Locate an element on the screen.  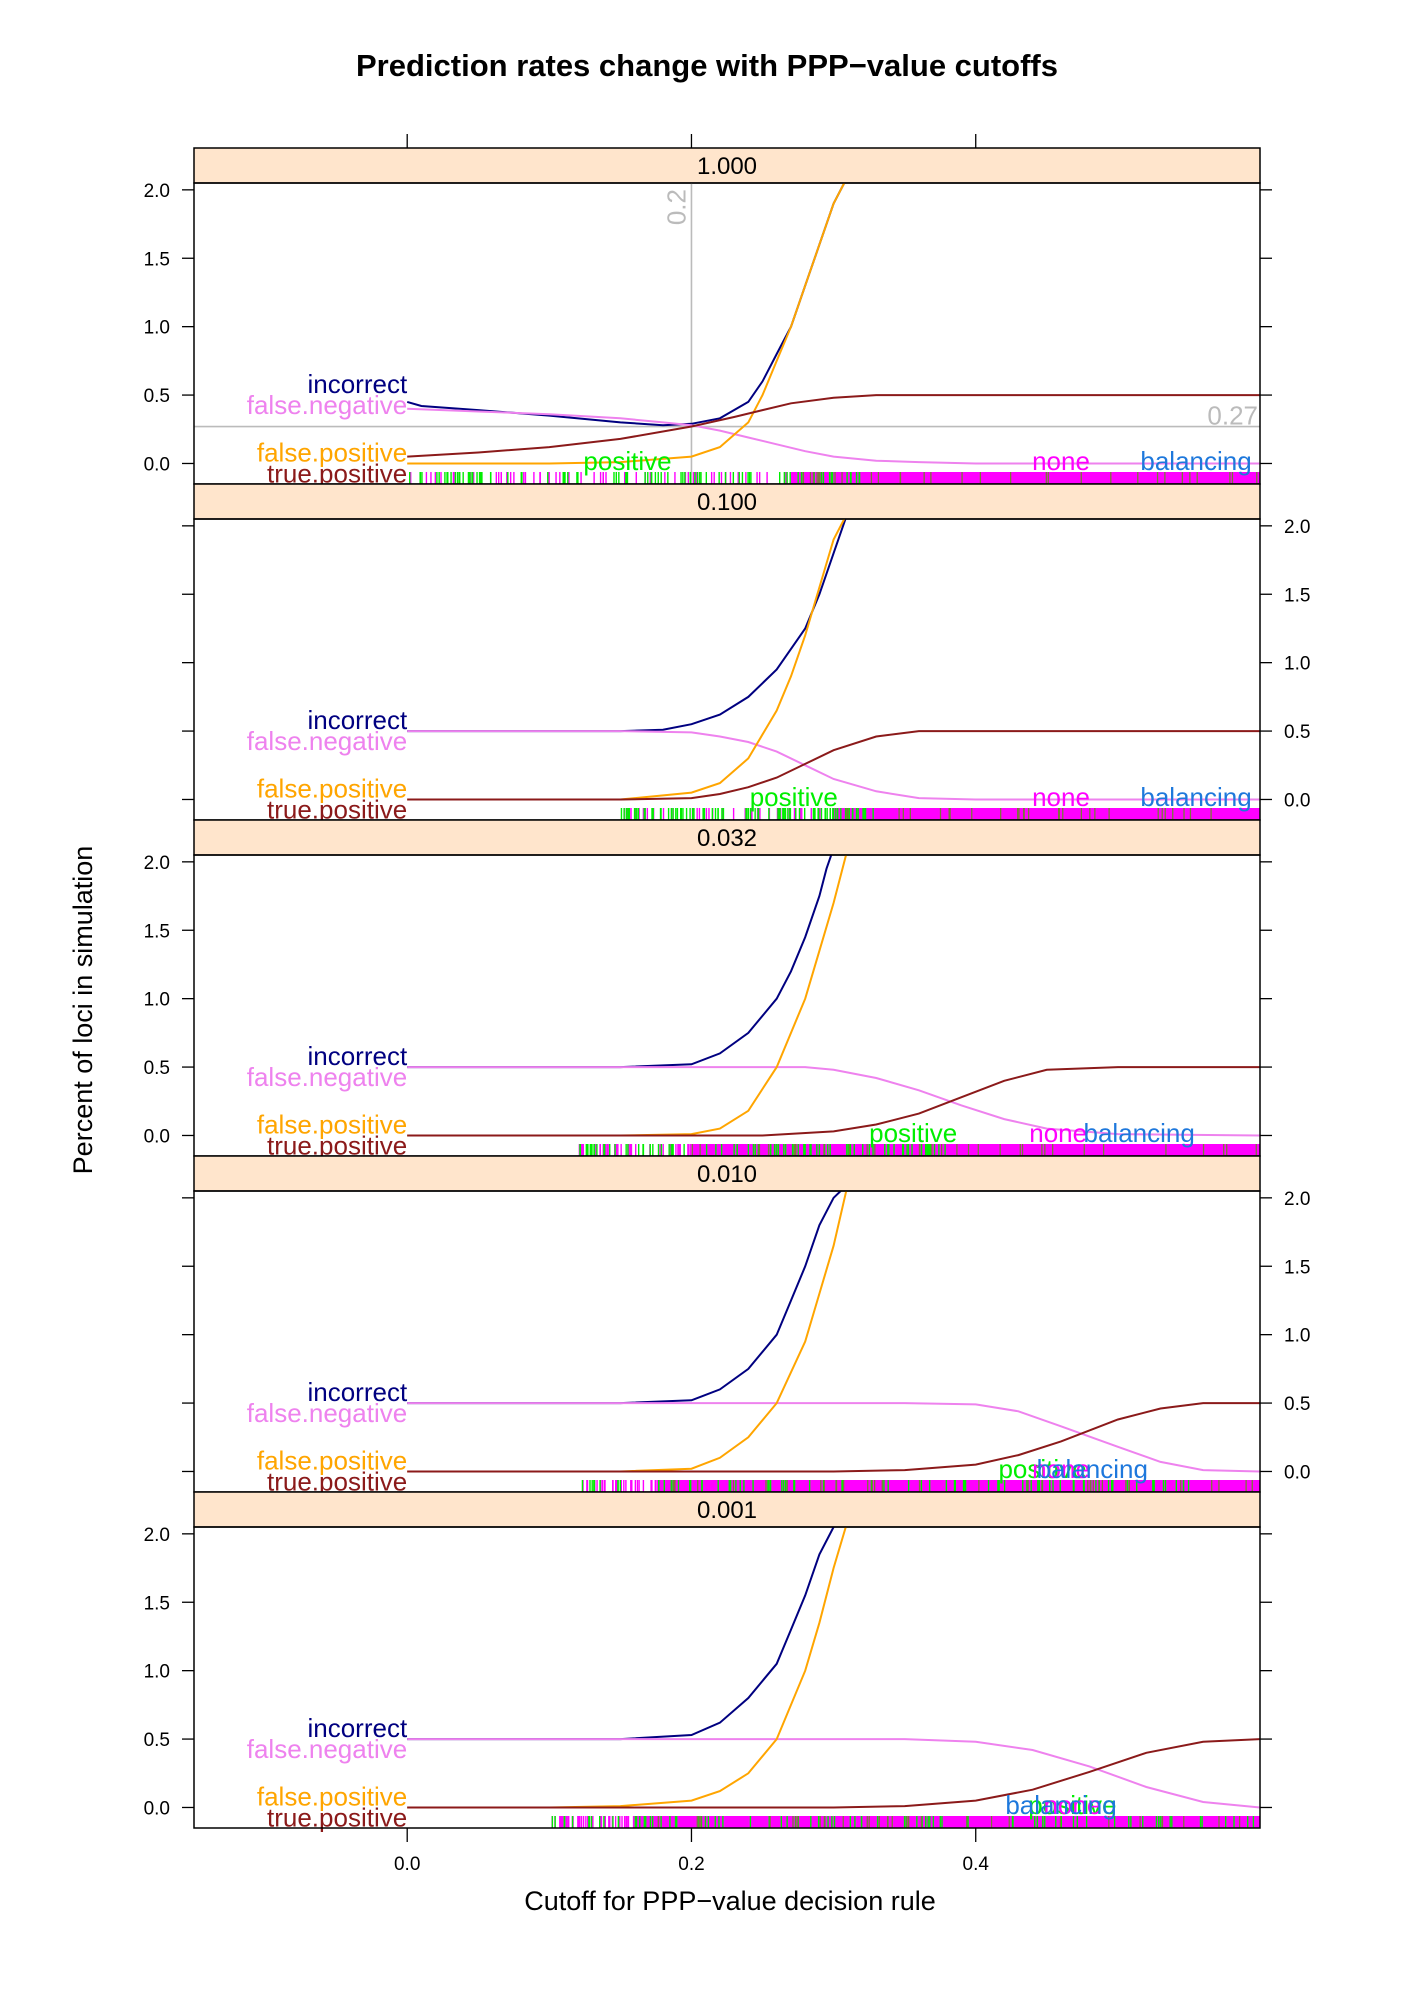
top-x-axis is located at coordinates (691, 141).